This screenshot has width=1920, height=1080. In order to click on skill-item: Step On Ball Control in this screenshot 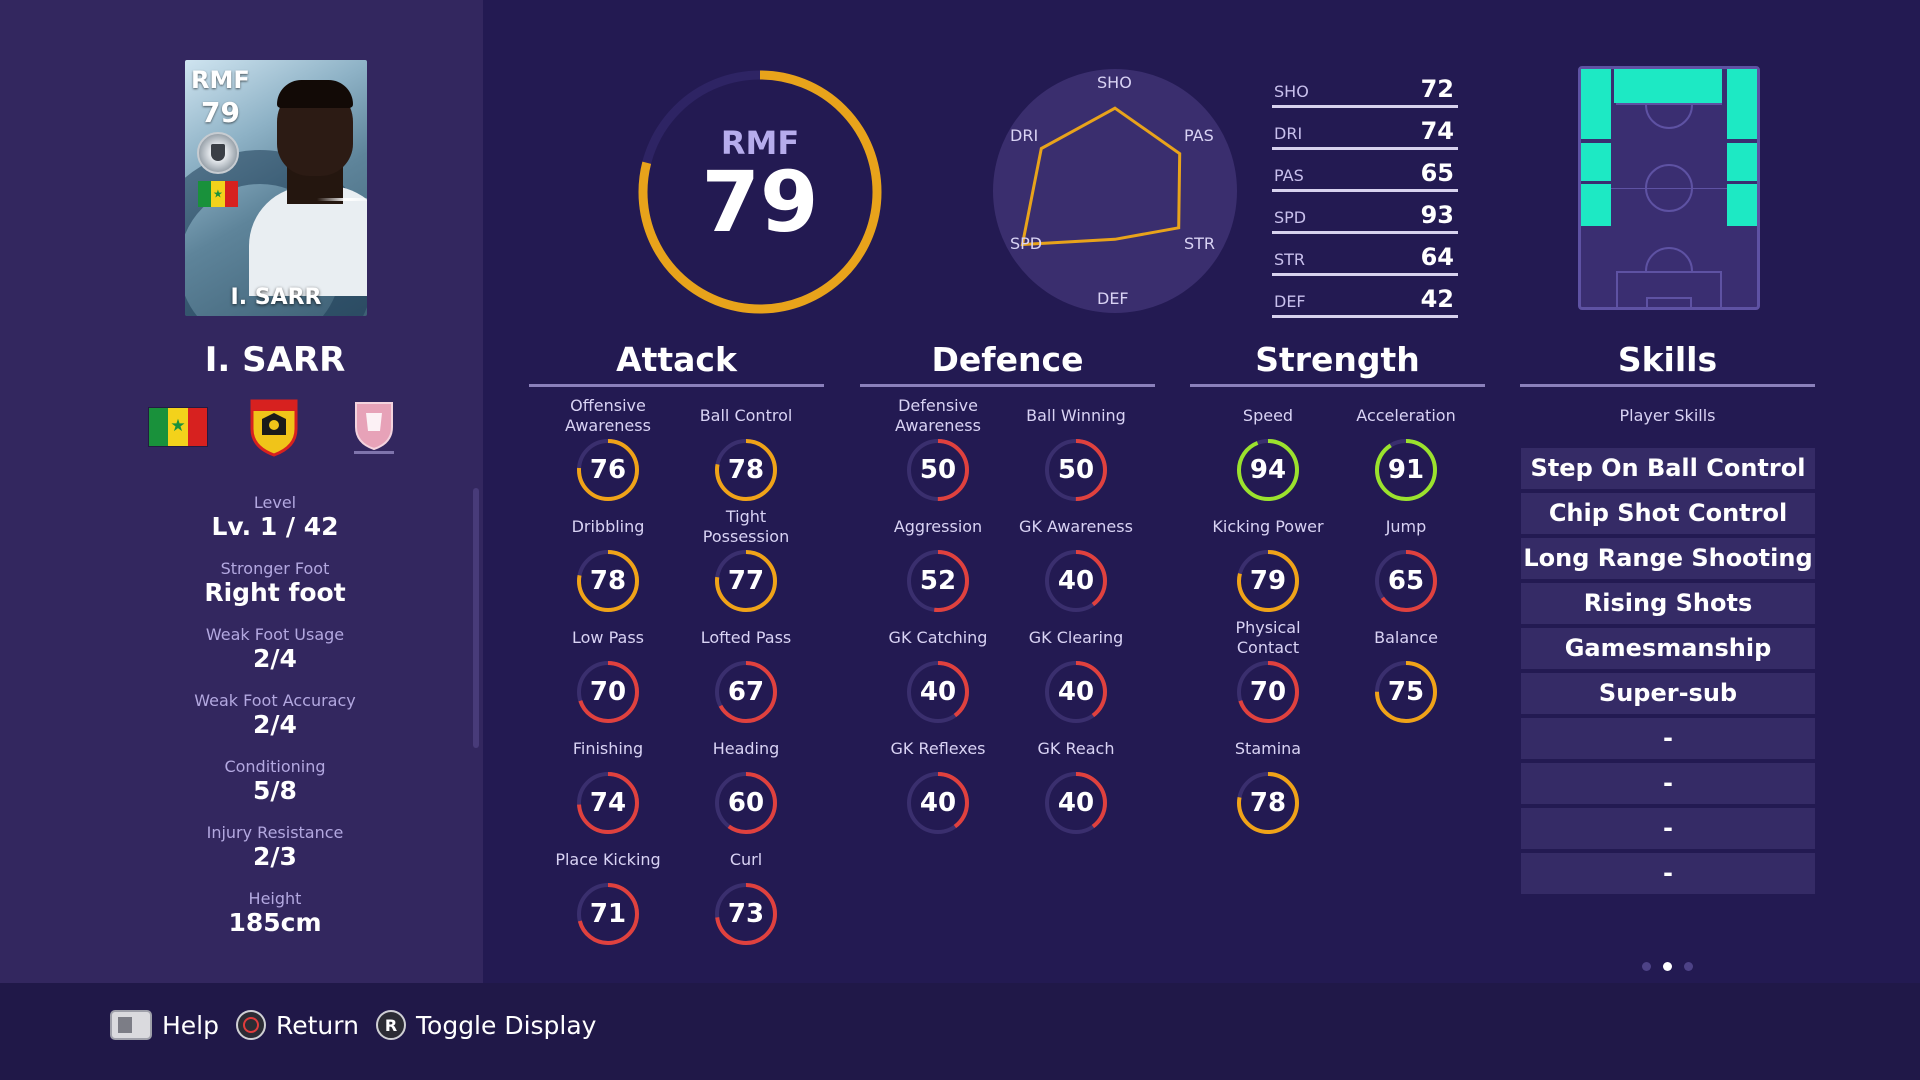, I will do `click(1668, 468)`.